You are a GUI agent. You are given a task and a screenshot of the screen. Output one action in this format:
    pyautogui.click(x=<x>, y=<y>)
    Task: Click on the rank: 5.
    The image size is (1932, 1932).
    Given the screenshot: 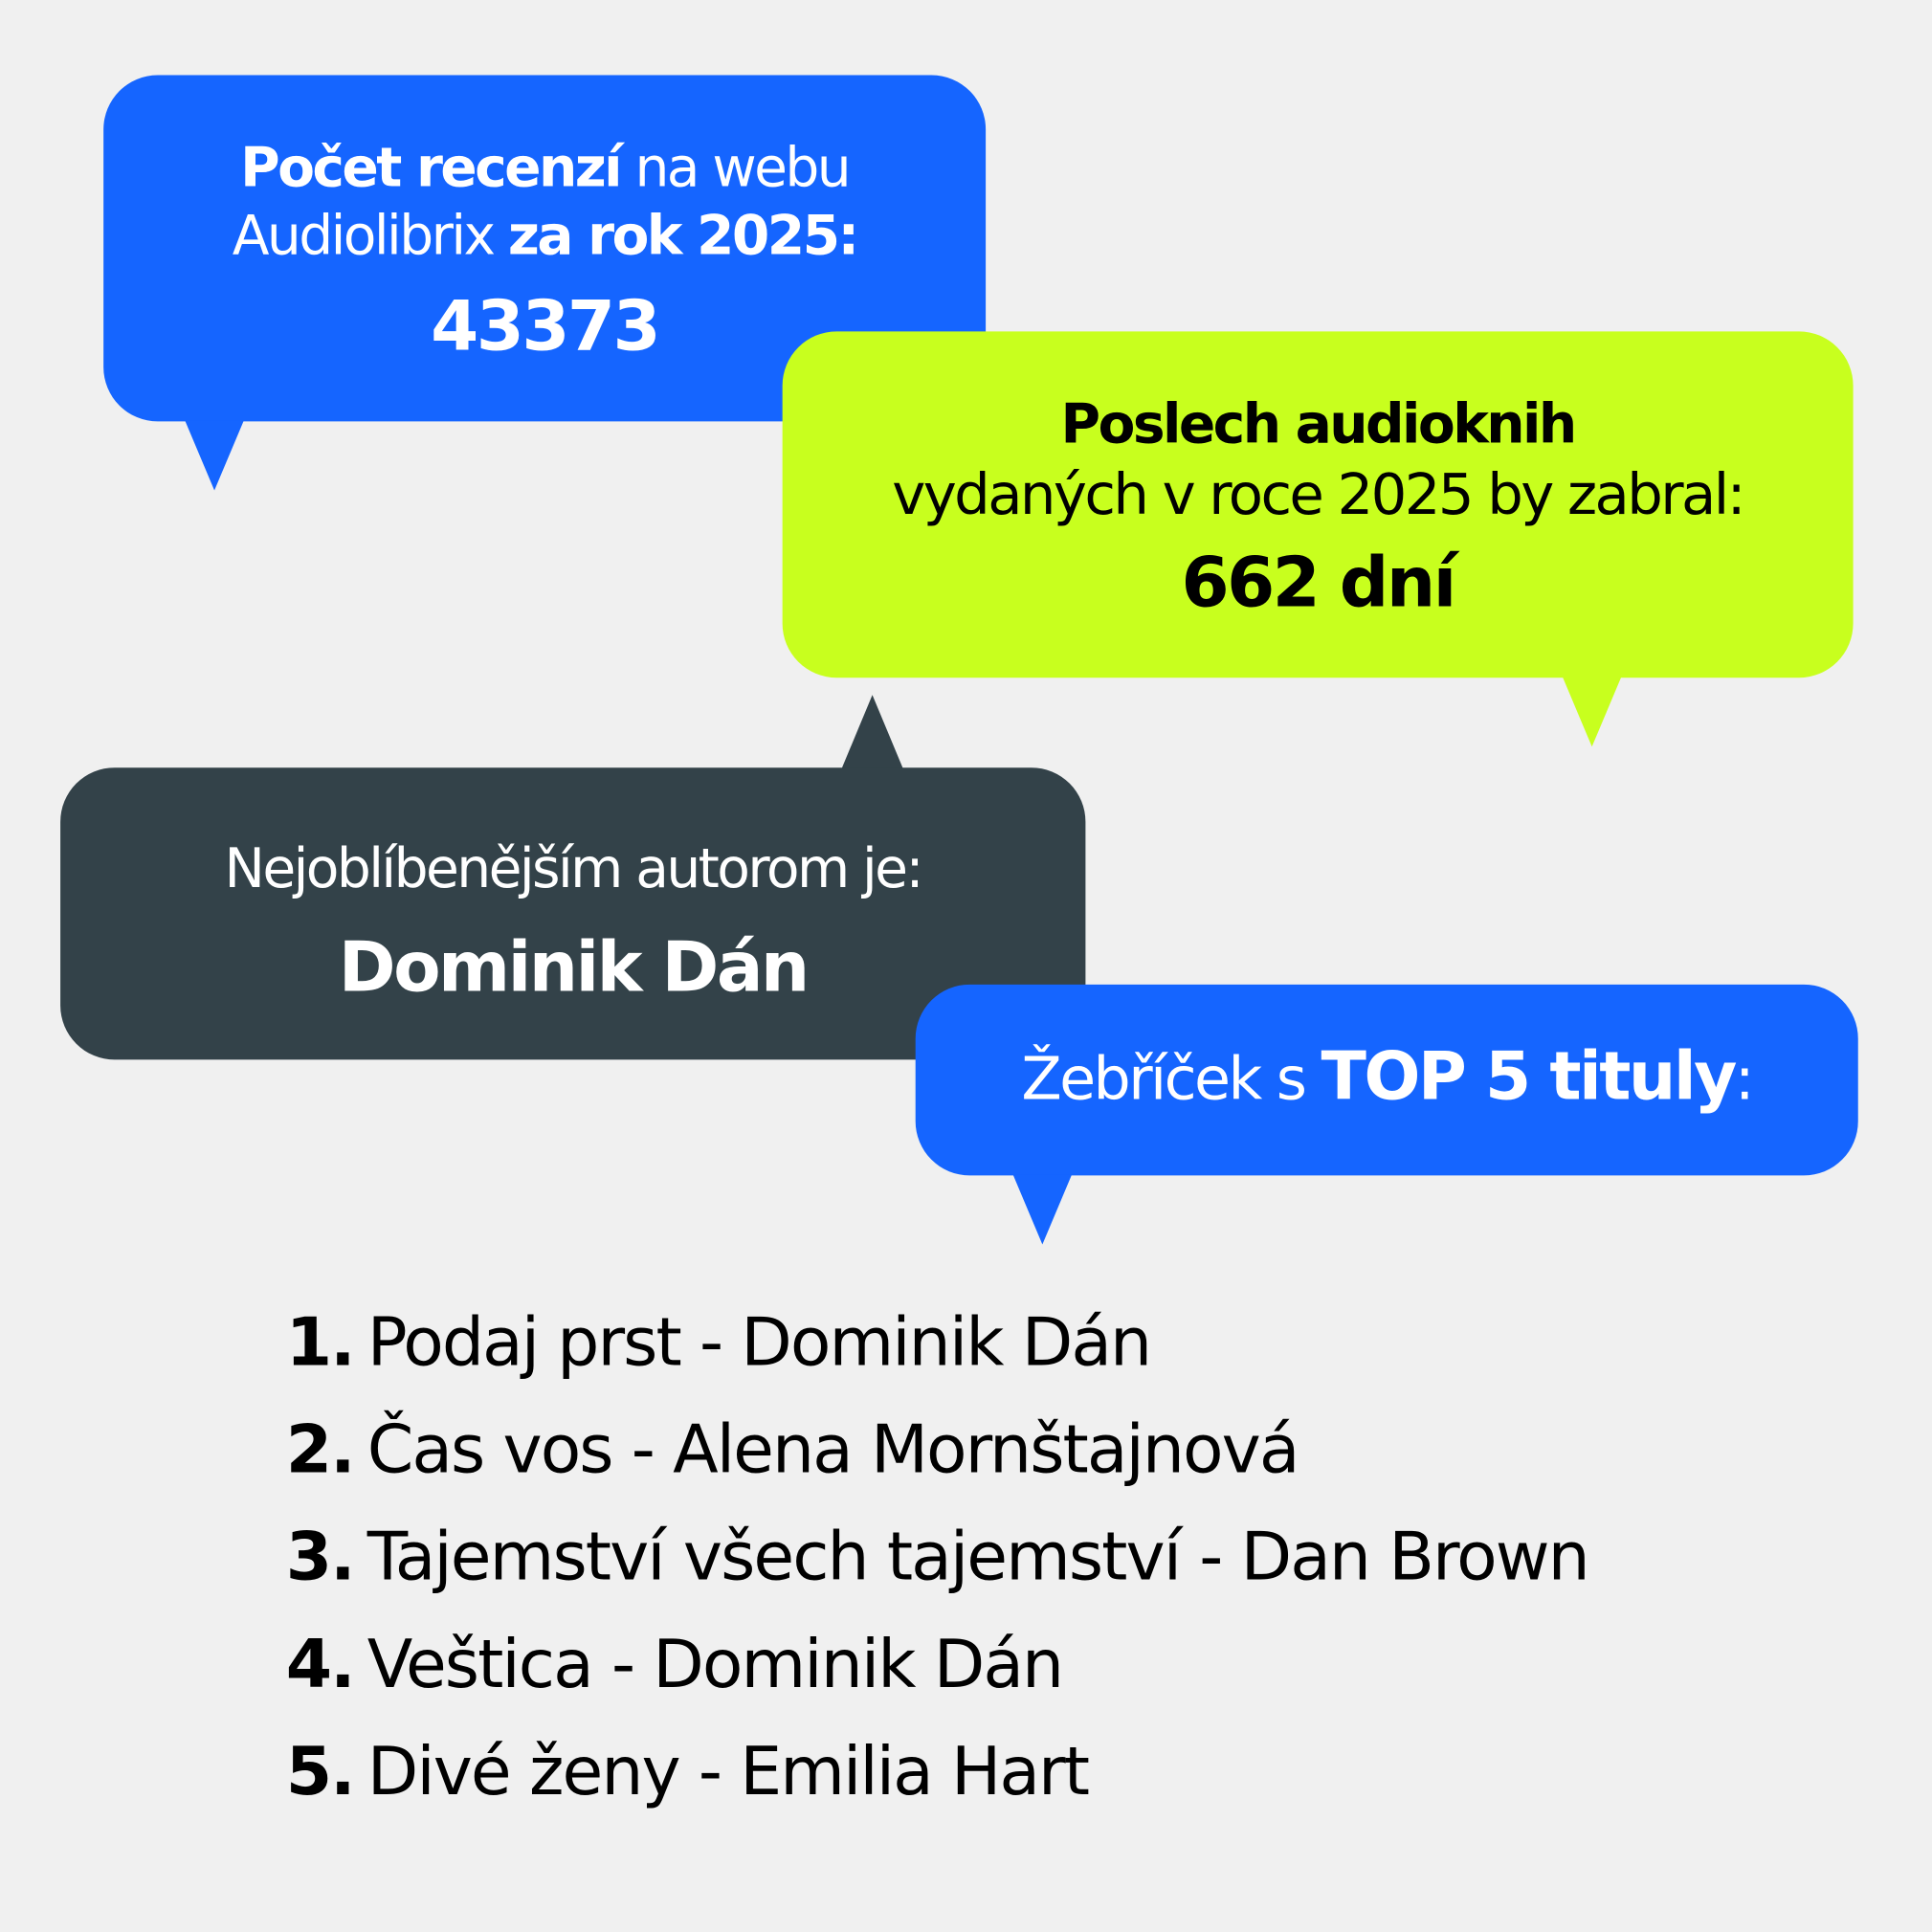 What is the action you would take?
    pyautogui.click(x=320, y=1771)
    